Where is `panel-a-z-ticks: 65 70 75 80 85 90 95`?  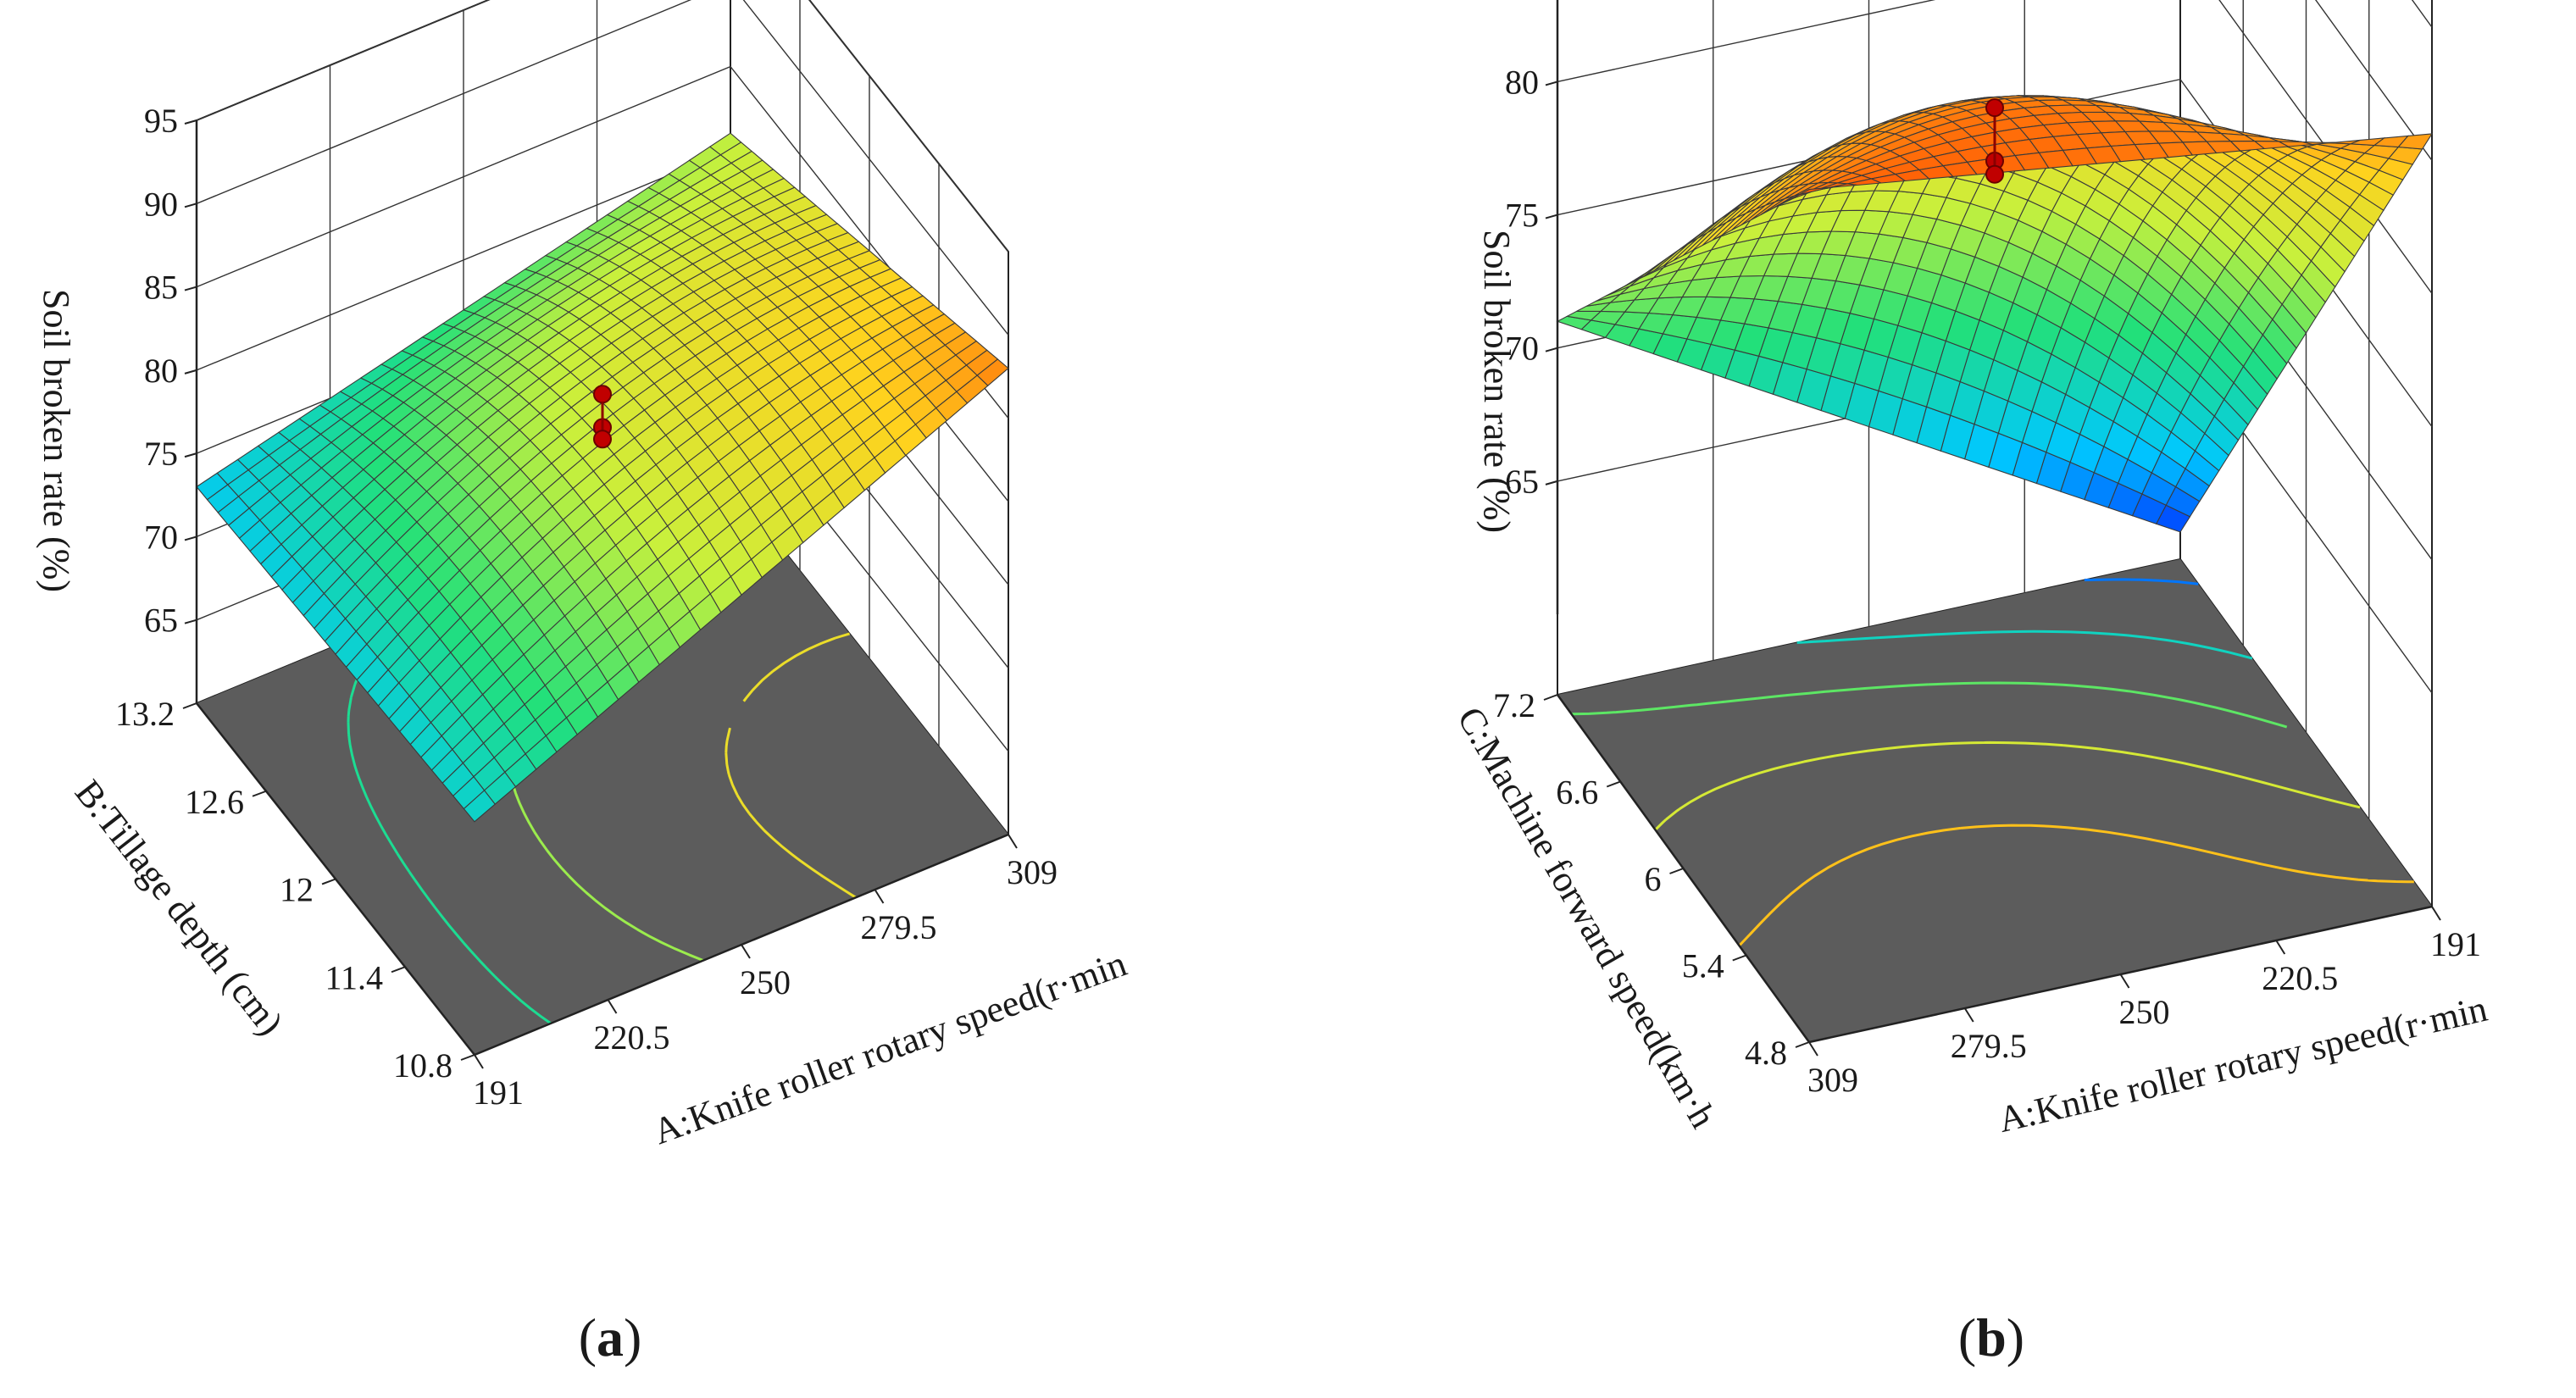
panel-a-z-ticks: 65 70 75 80 85 90 95 is located at coordinates (170, 371).